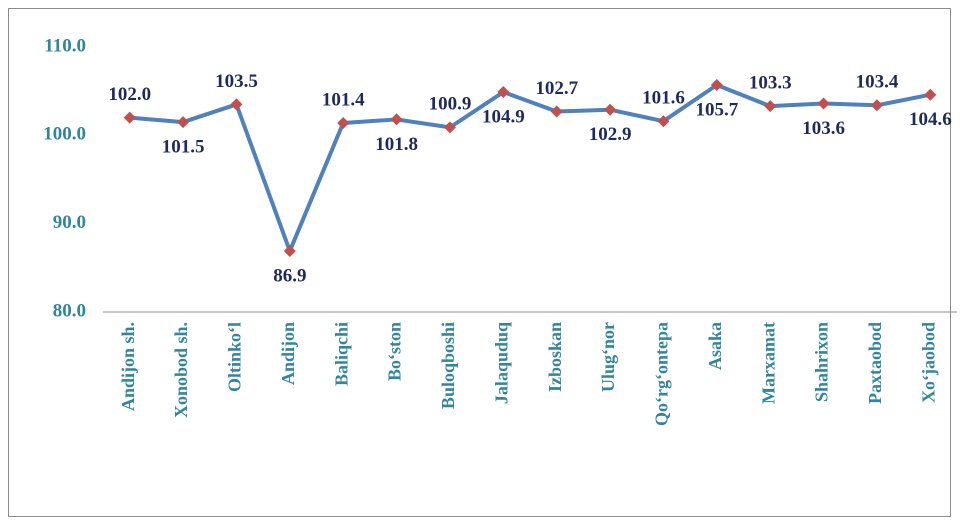 This screenshot has height=525, width=960. I want to click on y-tick-label: 110.0, so click(65, 45).